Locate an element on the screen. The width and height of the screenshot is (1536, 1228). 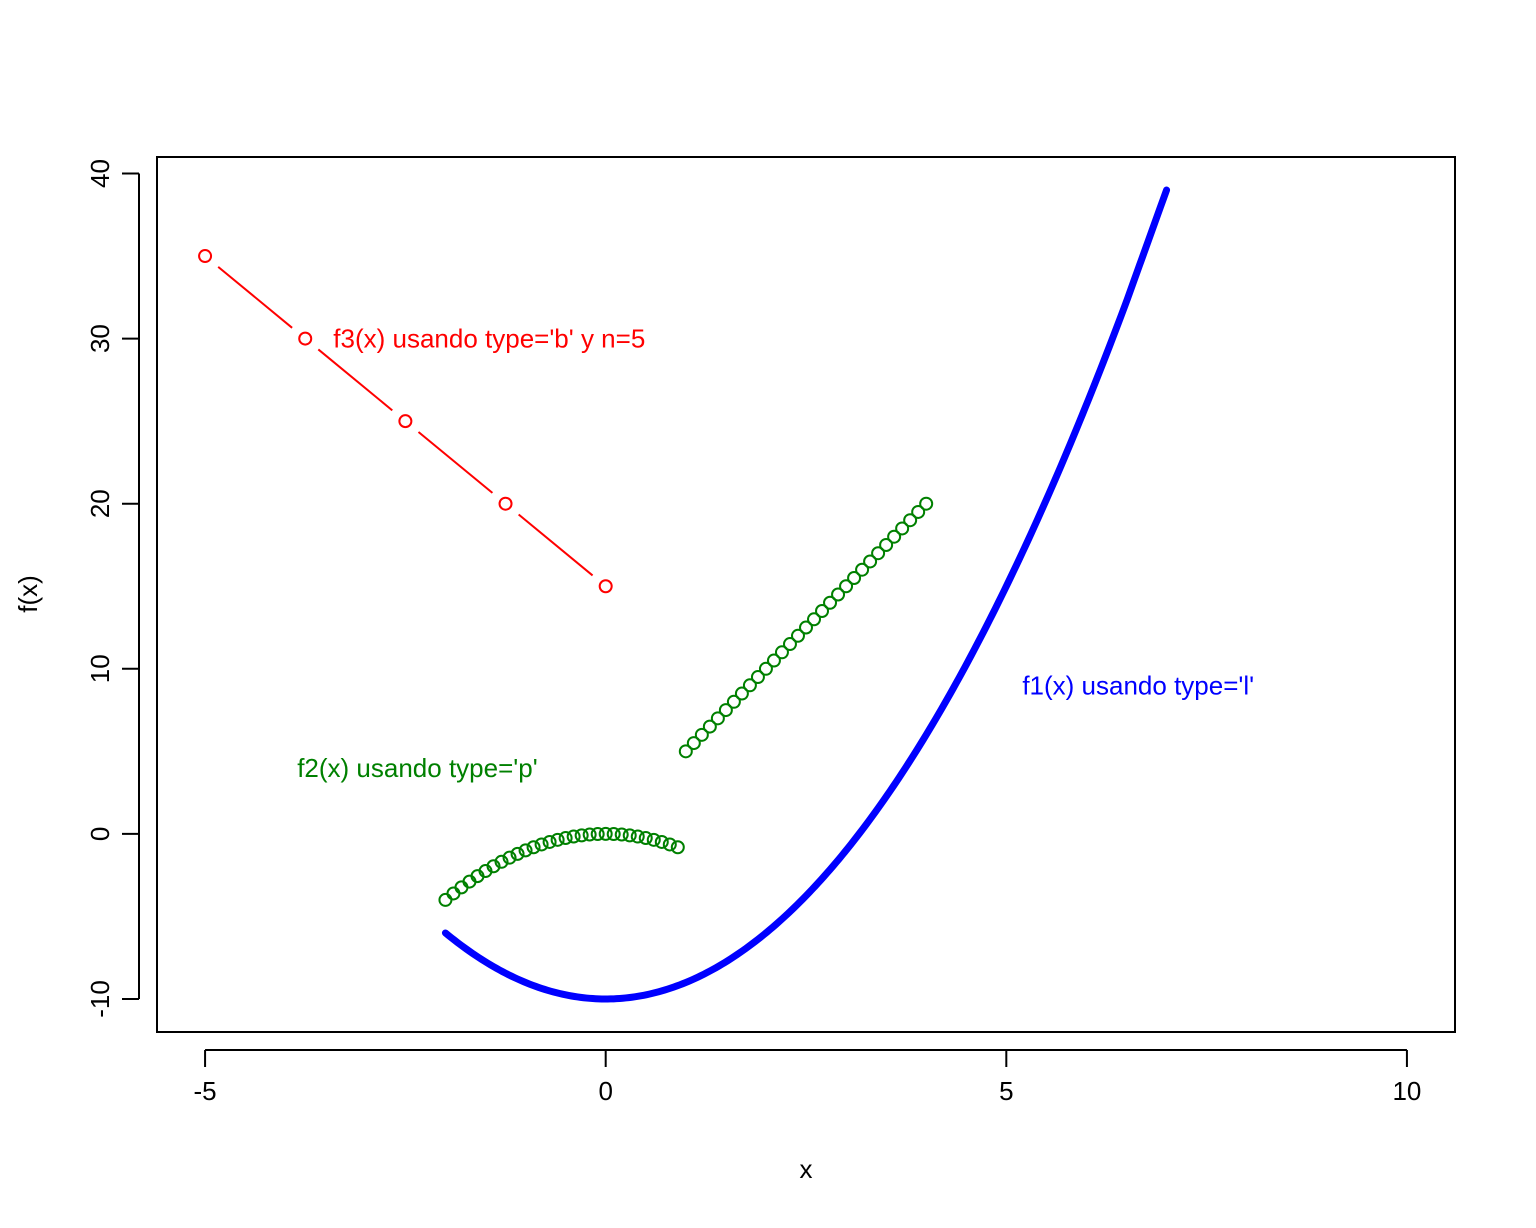
y-tick-label: 10 is located at coordinates (100, 668).